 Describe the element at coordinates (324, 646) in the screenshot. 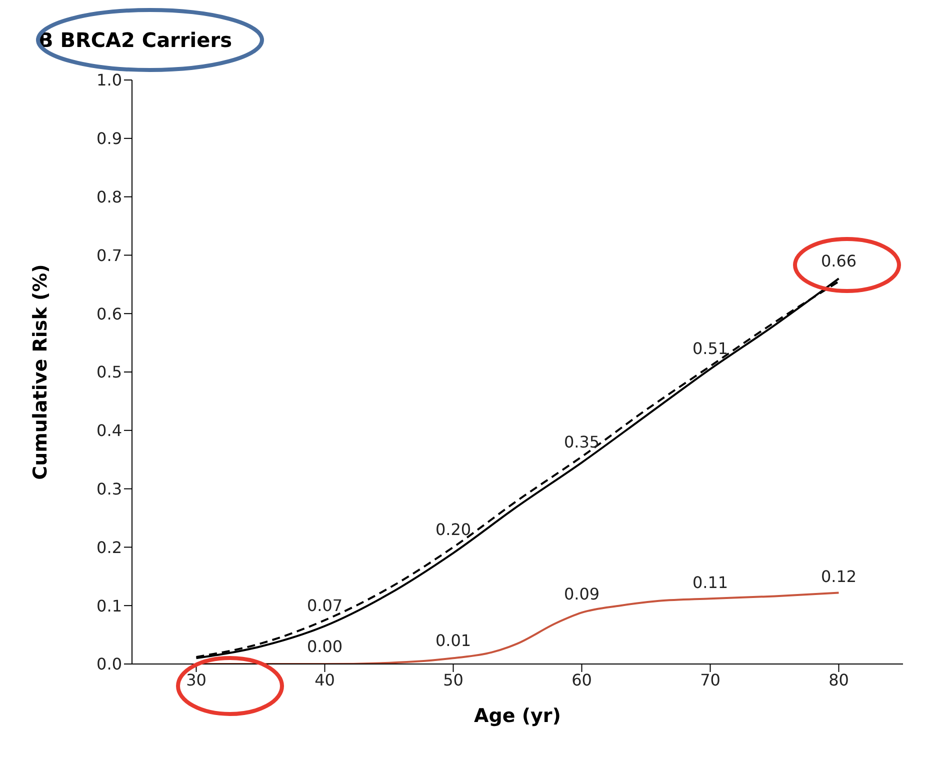

I see `annotation: 0.00` at that location.